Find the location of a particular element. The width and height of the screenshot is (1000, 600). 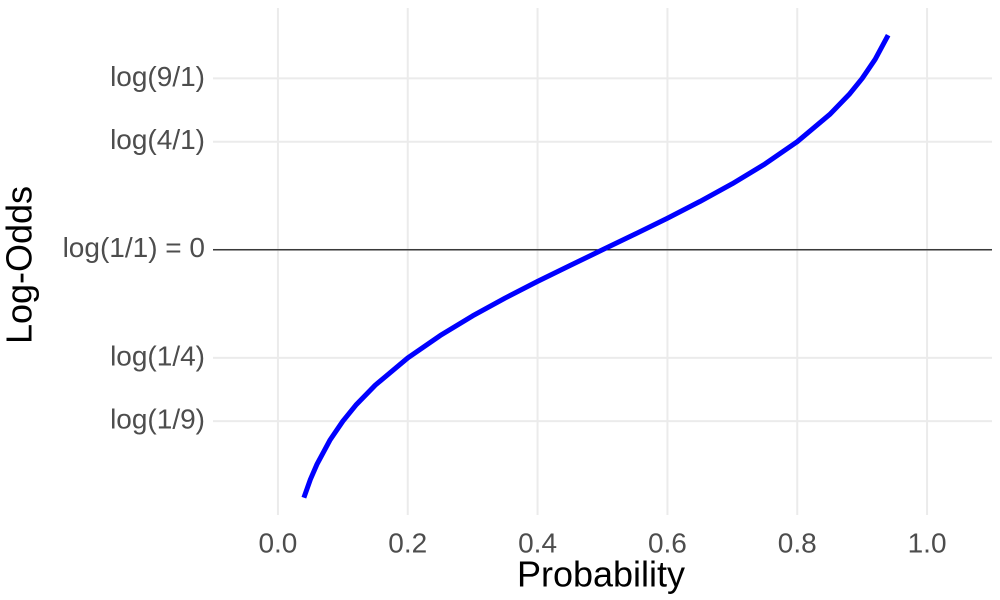

x-tick-label: 0.8 is located at coordinates (797, 542).